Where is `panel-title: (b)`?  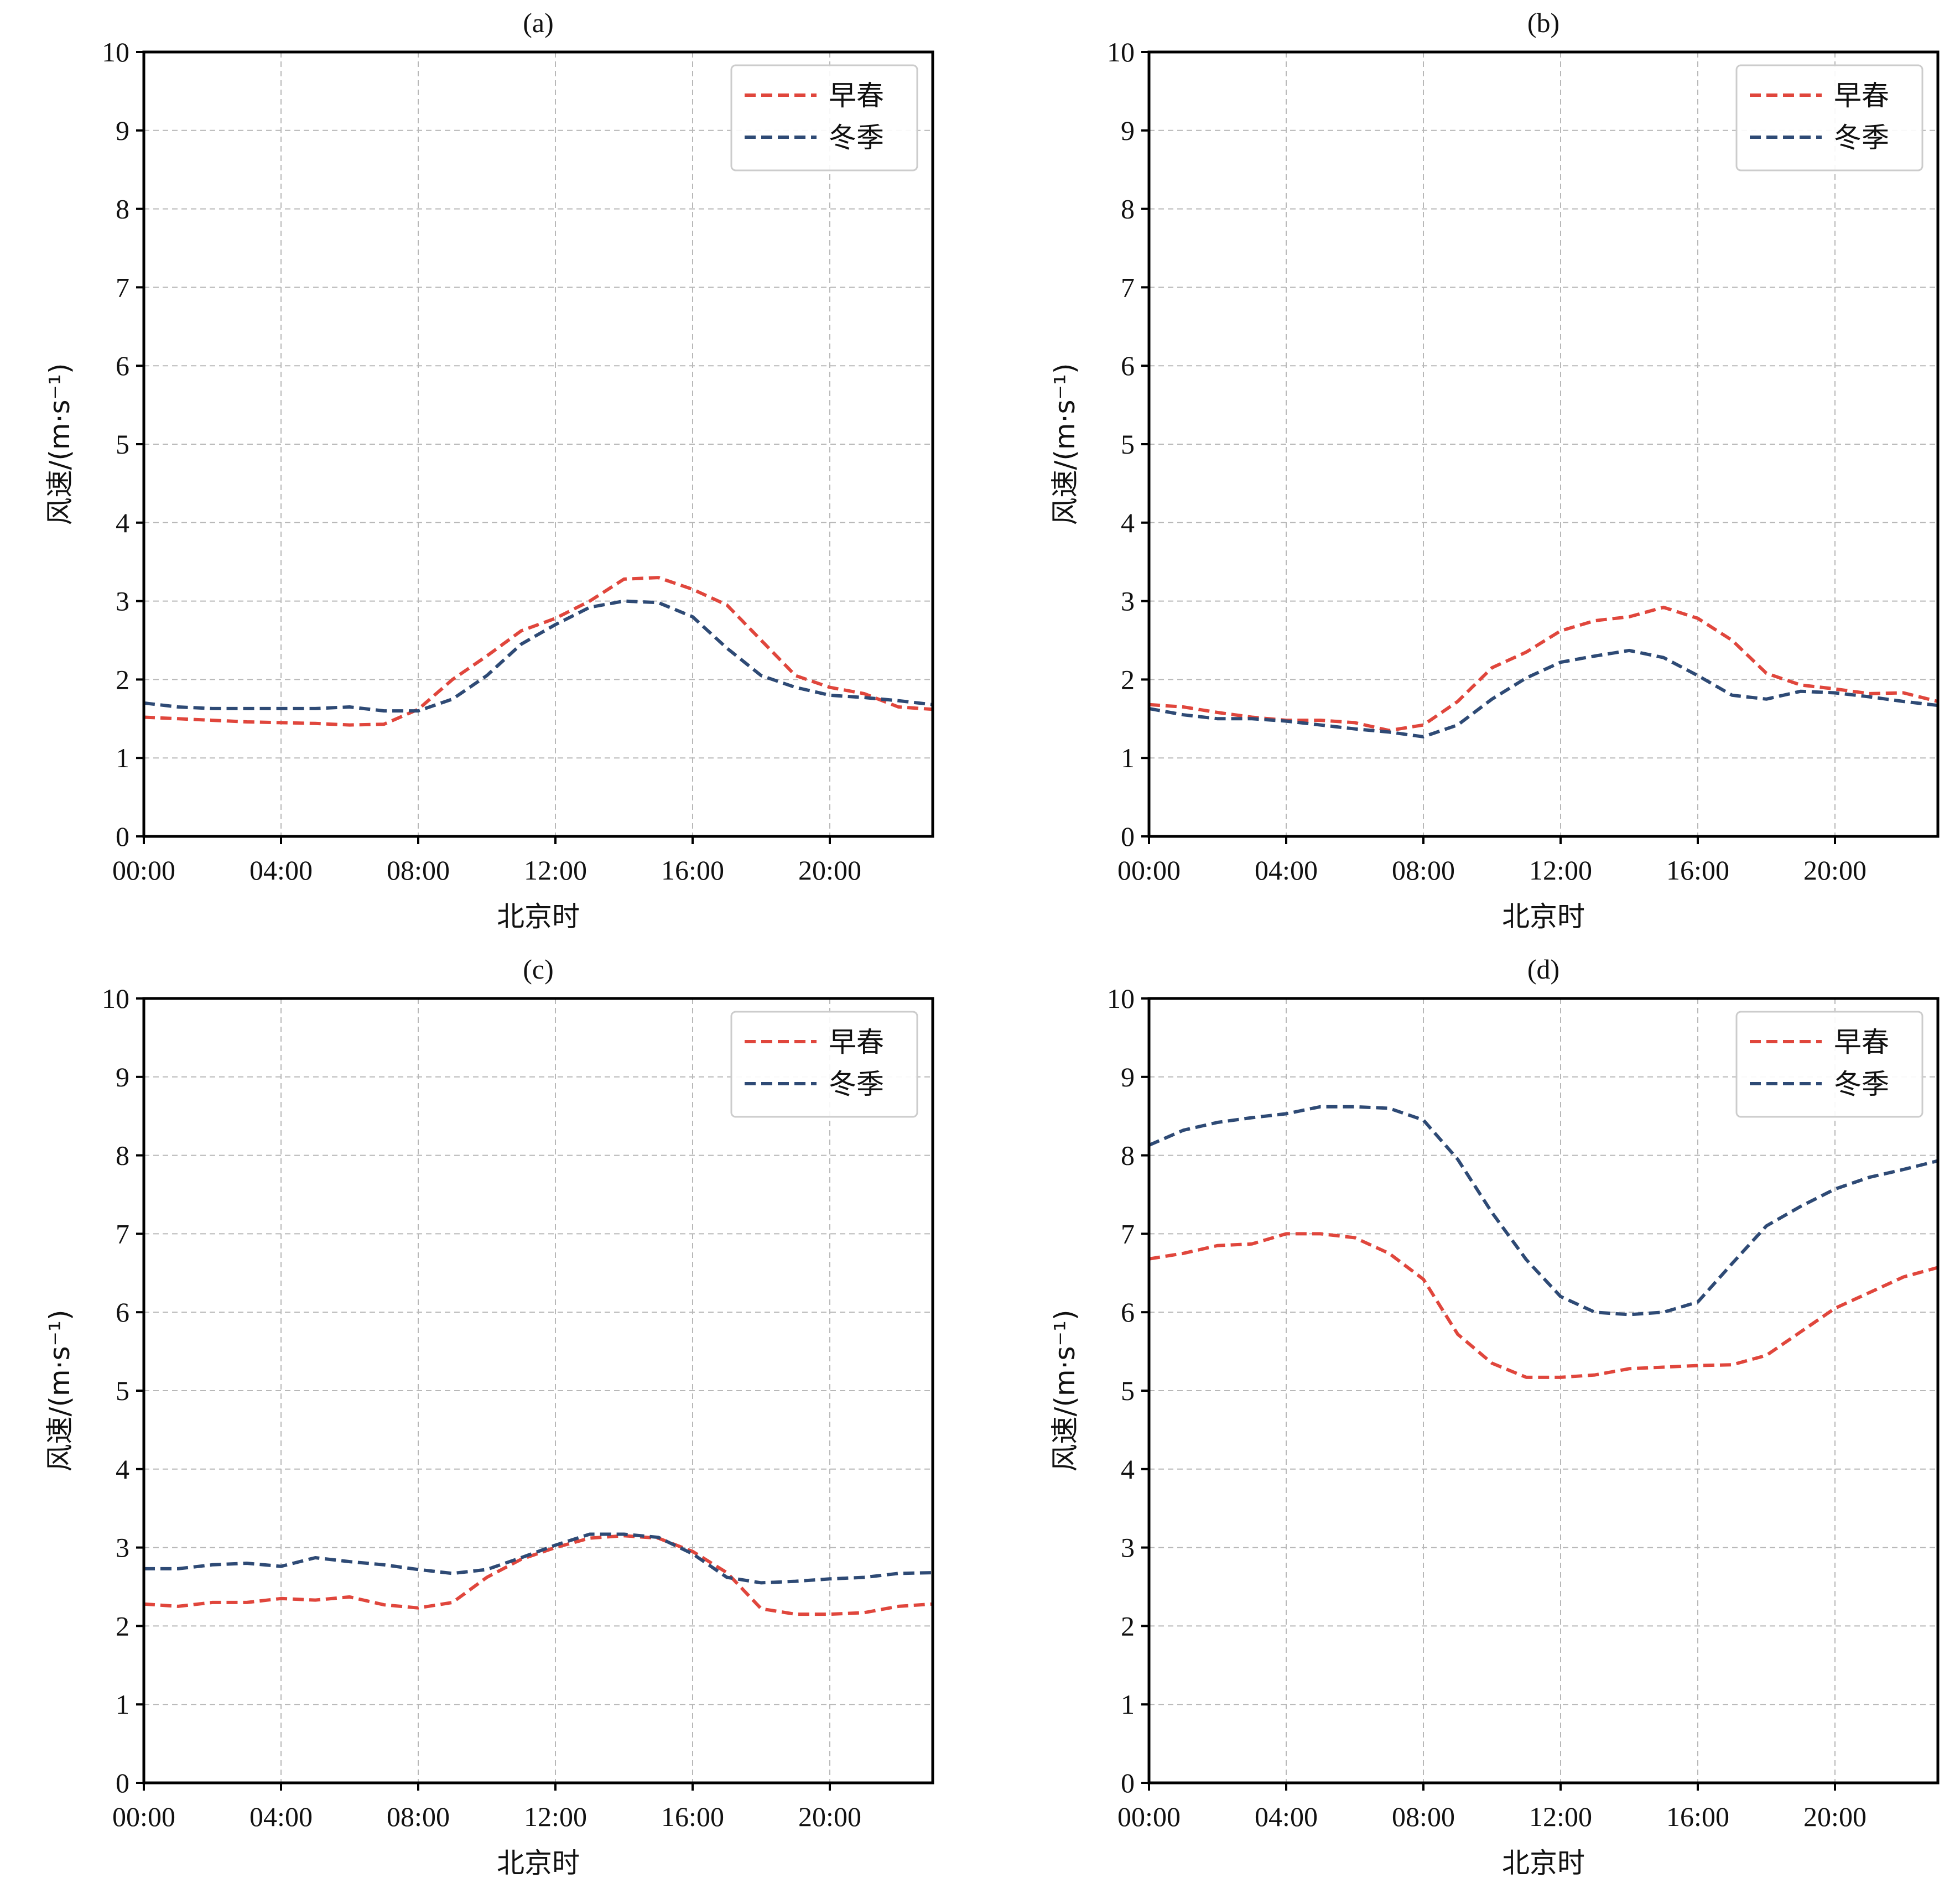 panel-title: (b) is located at coordinates (1543, 23).